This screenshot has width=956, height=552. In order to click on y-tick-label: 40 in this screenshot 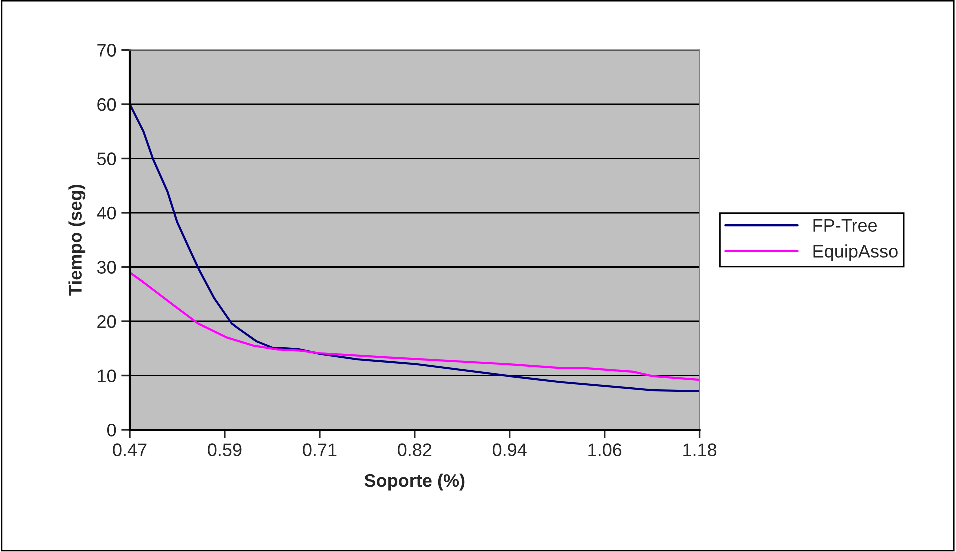, I will do `click(106, 213)`.